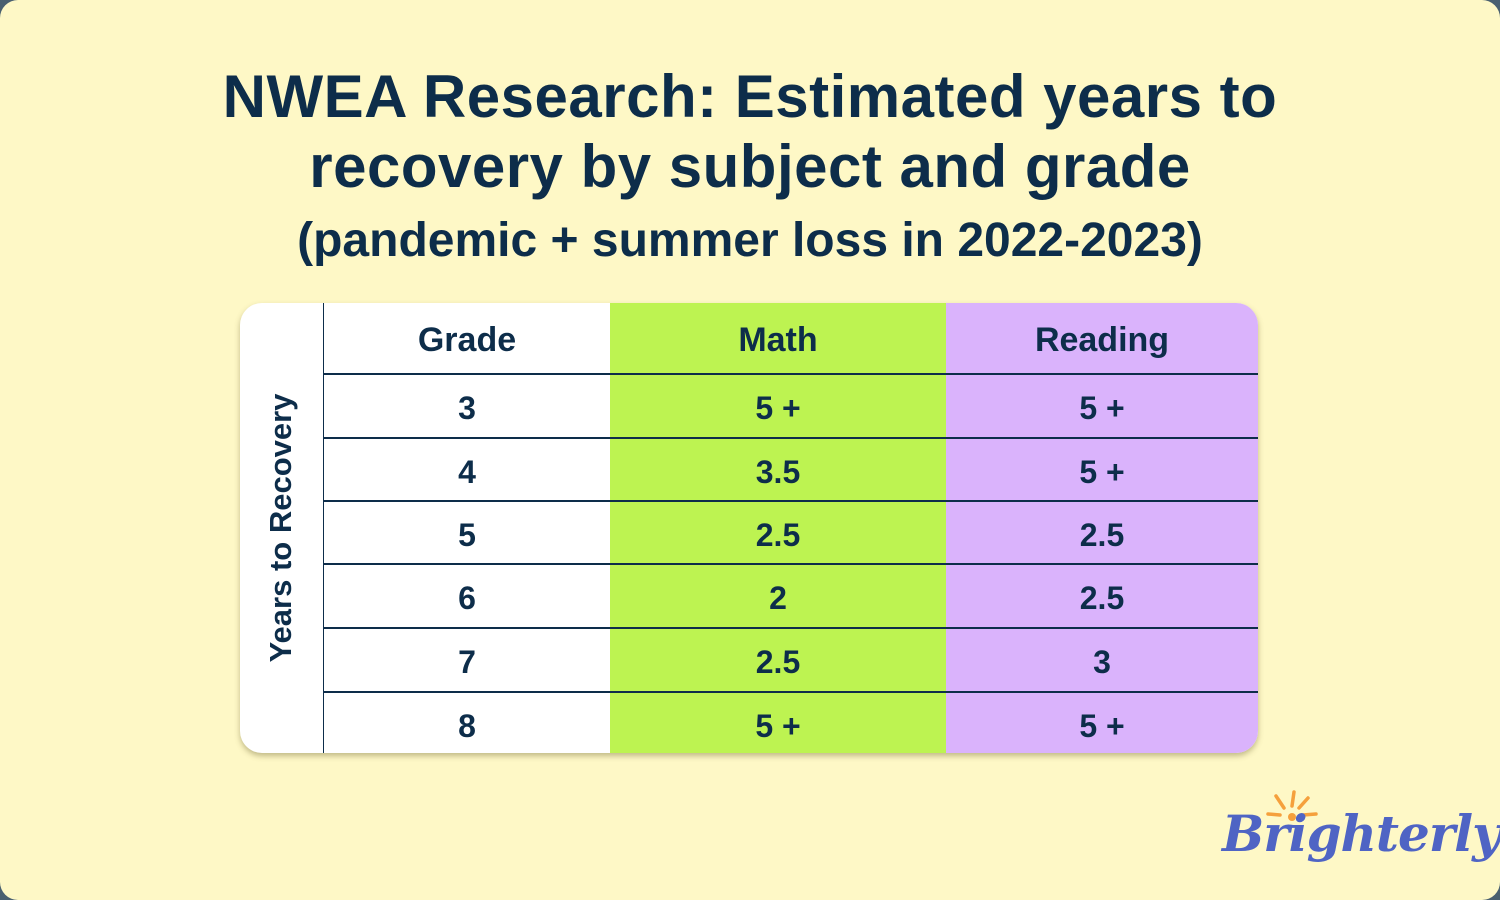 This screenshot has width=1500, height=900. What do you see at coordinates (467, 598) in the screenshot?
I see `grade-cell: 6` at bounding box center [467, 598].